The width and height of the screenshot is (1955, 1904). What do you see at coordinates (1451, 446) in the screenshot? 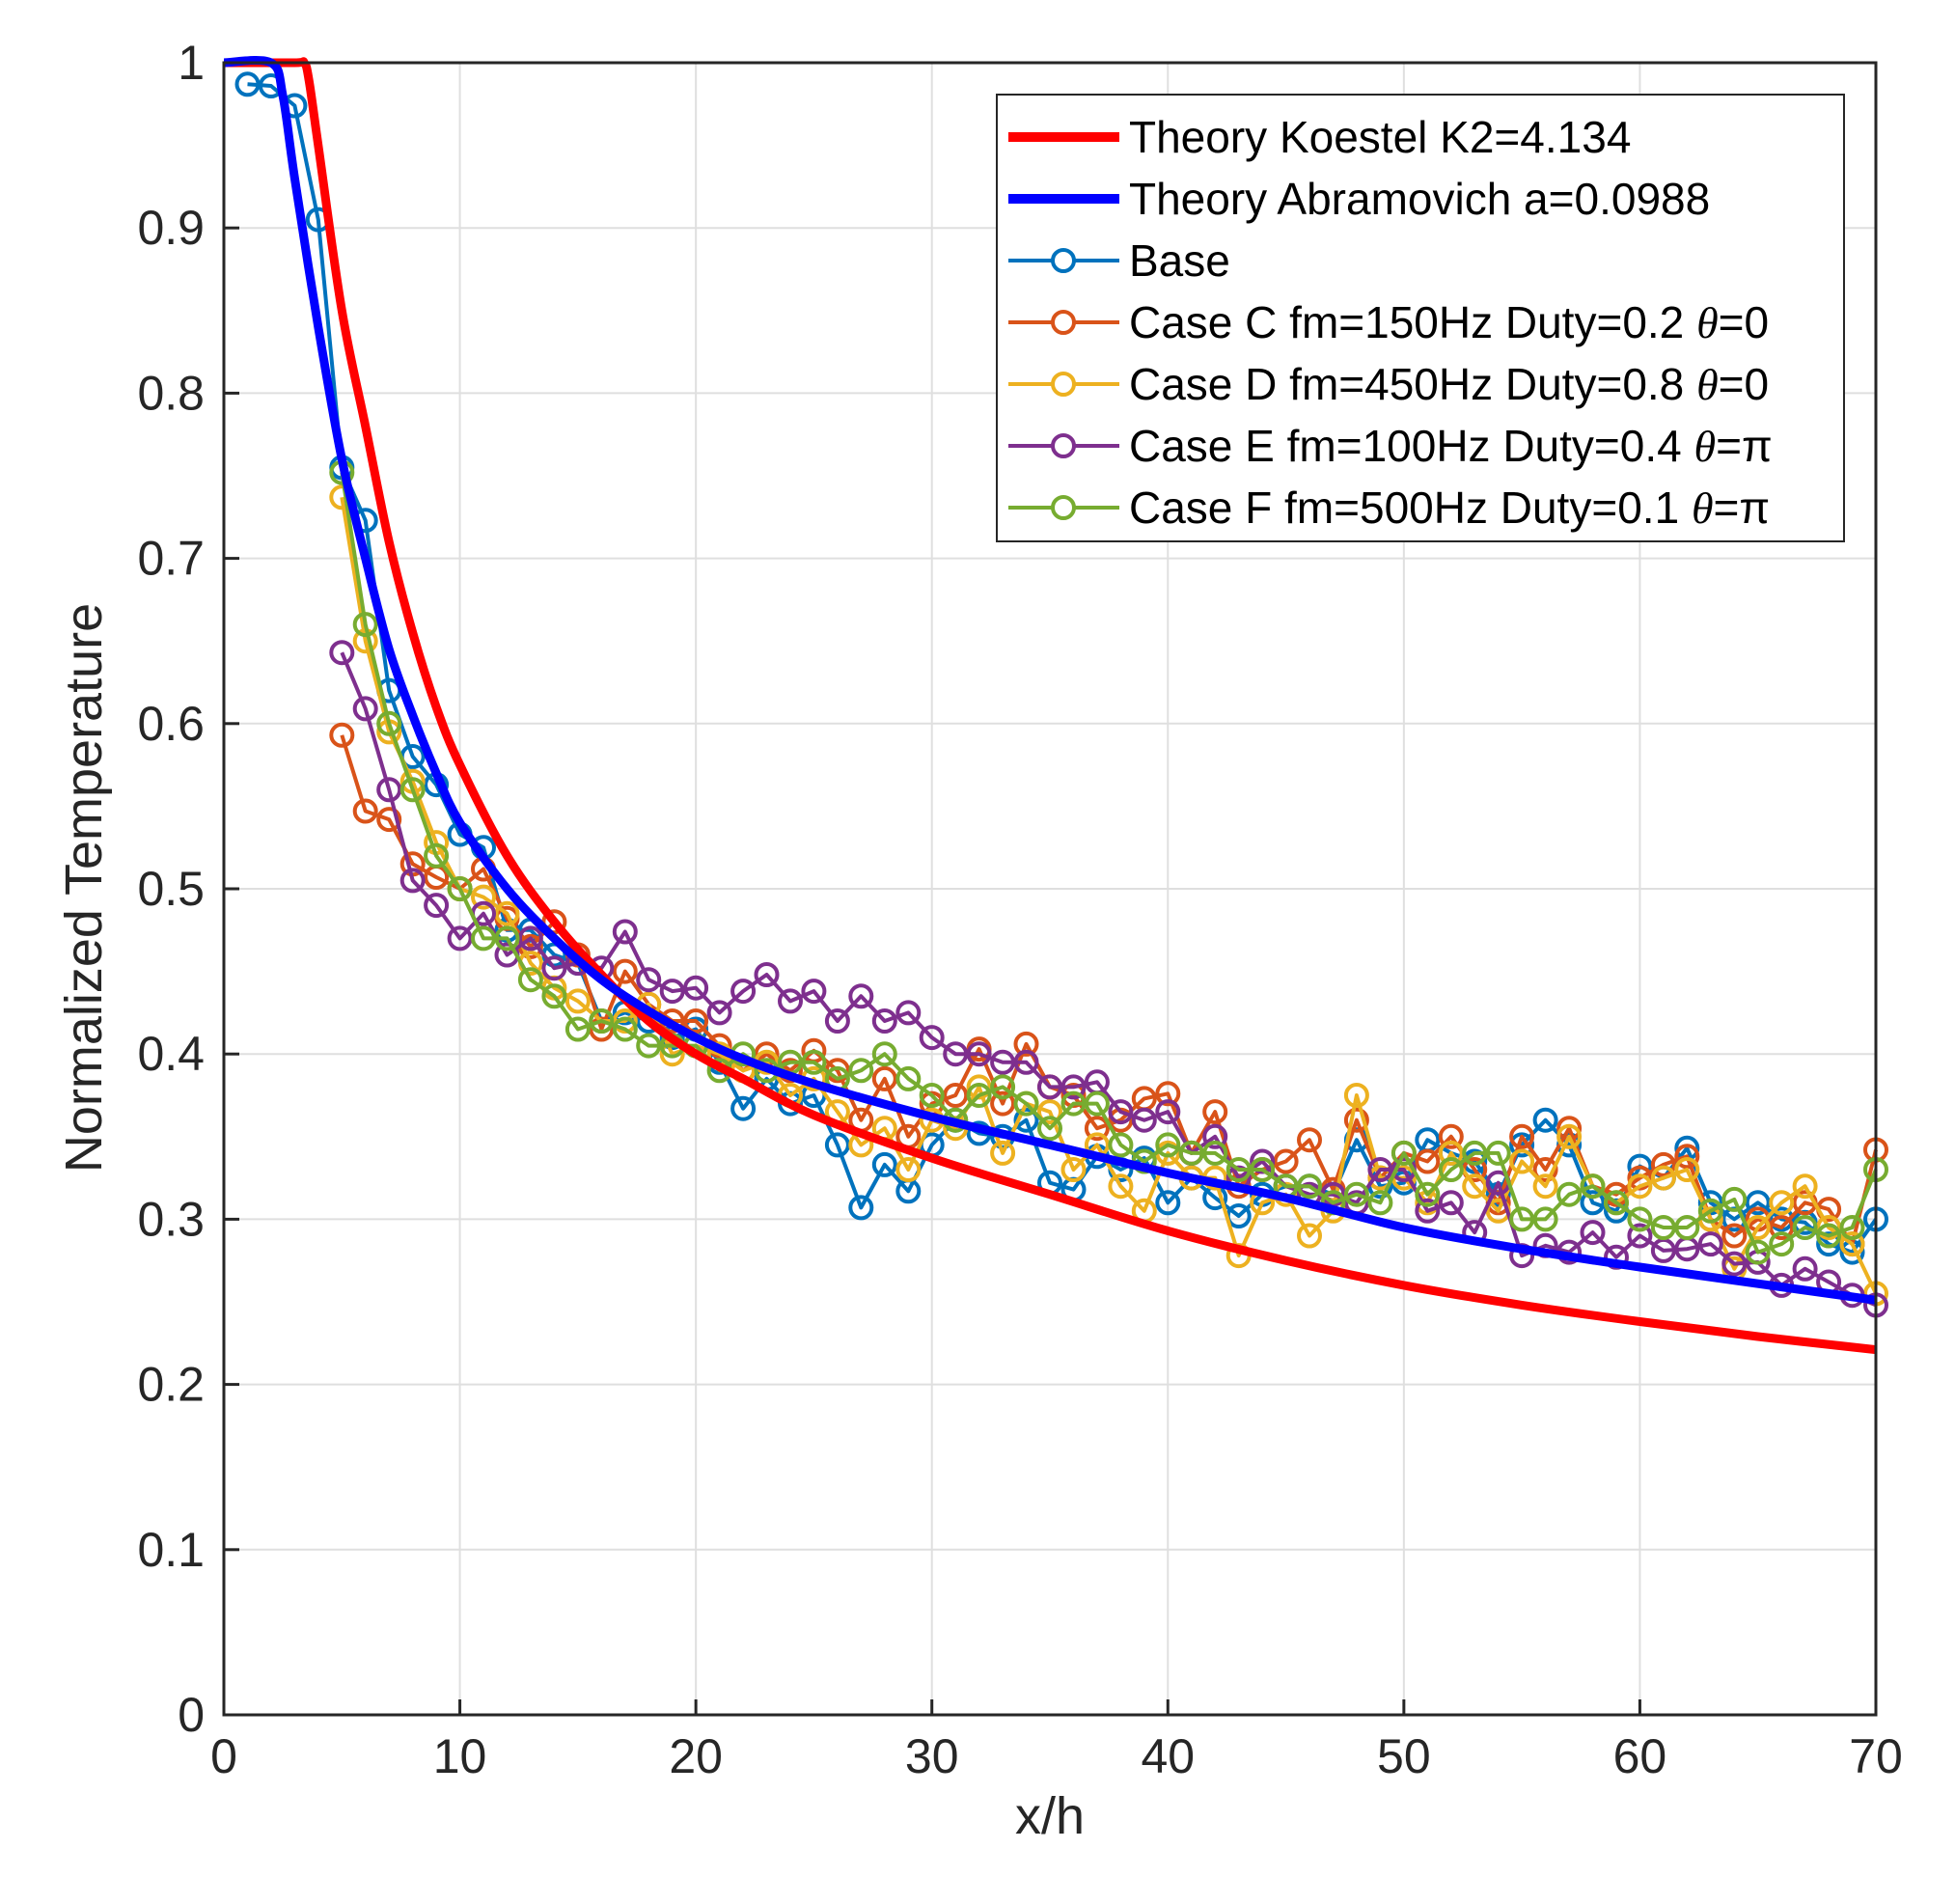
I see `legend-label-case-e: Case E fm=100Hz Duty=0.4 θ=π` at bounding box center [1451, 446].